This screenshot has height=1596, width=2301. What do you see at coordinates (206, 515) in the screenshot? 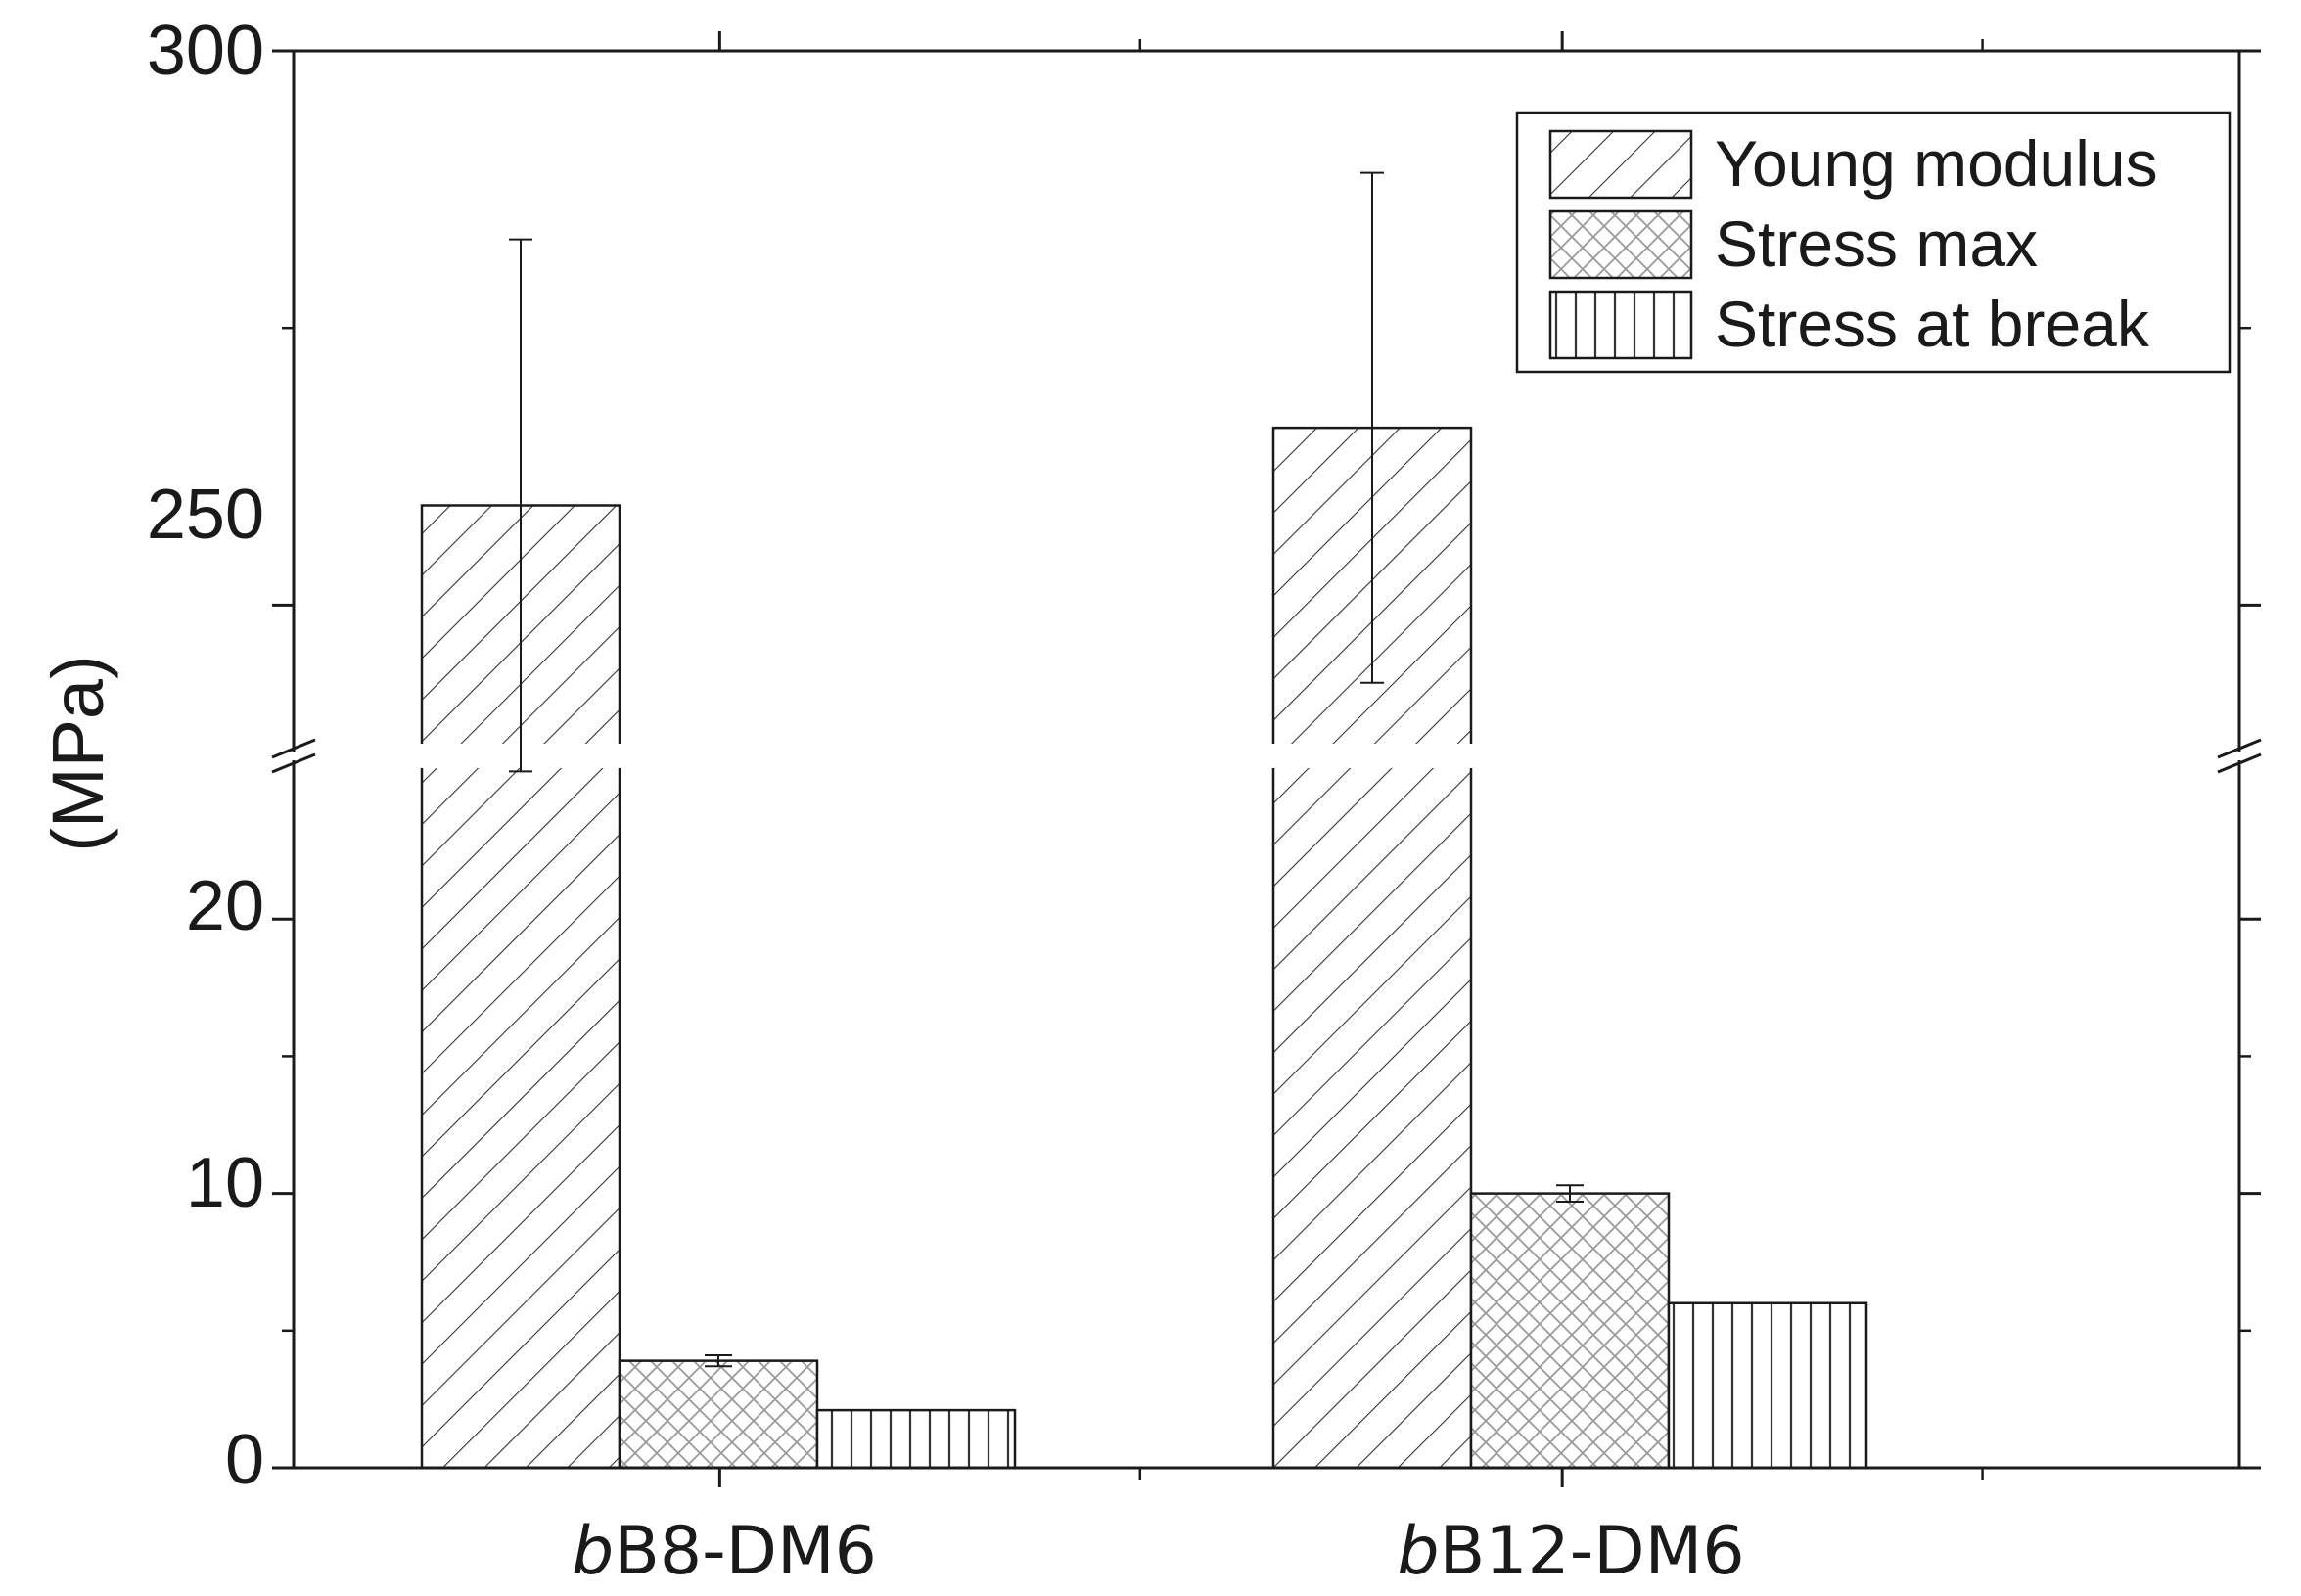
I see `y-tick-label-250: 250` at bounding box center [206, 515].